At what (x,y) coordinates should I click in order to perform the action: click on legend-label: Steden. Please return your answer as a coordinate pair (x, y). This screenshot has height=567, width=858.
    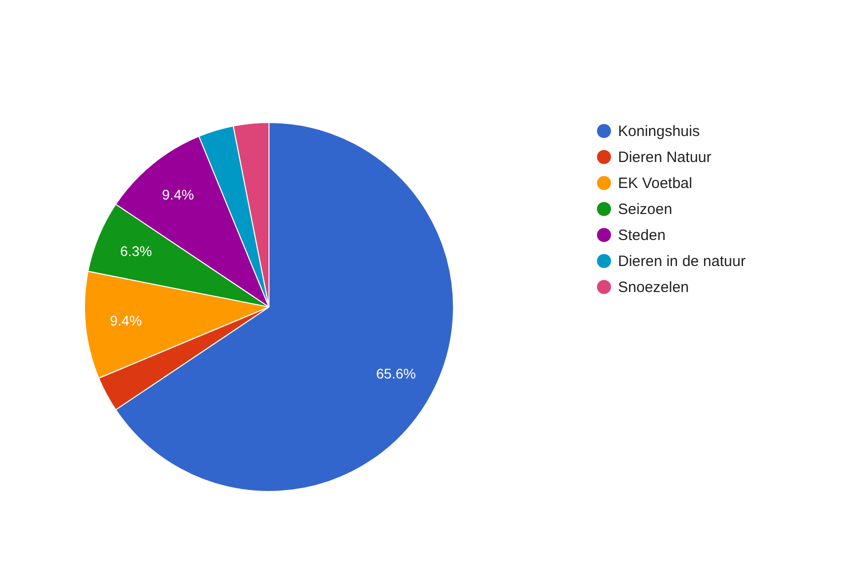
    Looking at the image, I should click on (642, 235).